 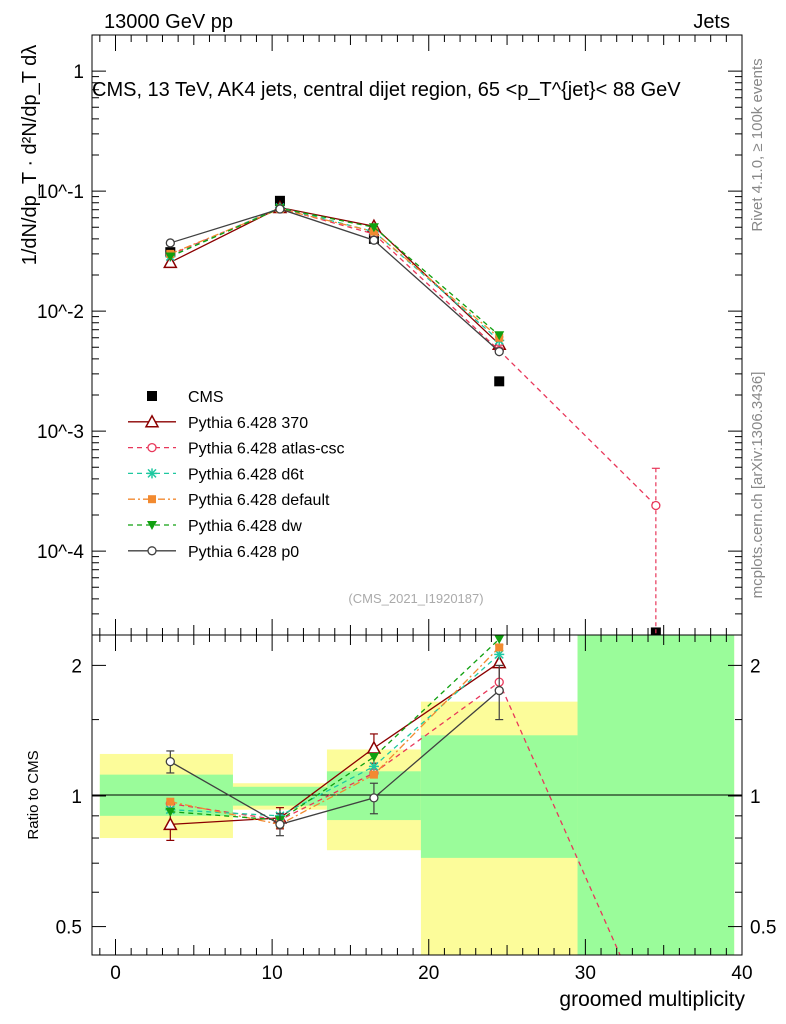 I want to click on legend-label: Pythia 6.428 dw, so click(x=245, y=526).